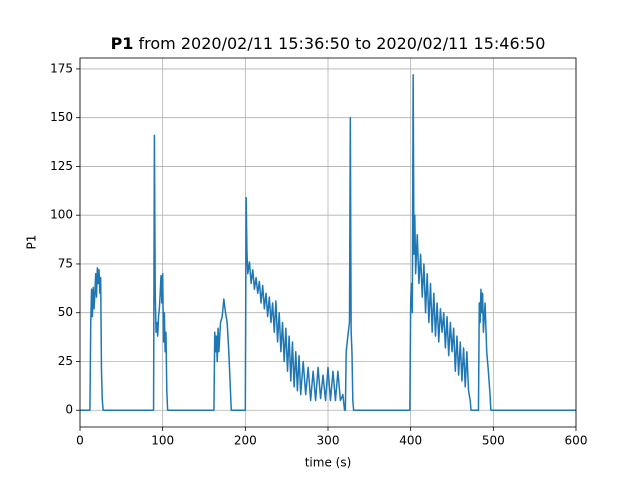 The image size is (640, 480). What do you see at coordinates (576, 441) in the screenshot?
I see `x-tick-label: 600` at bounding box center [576, 441].